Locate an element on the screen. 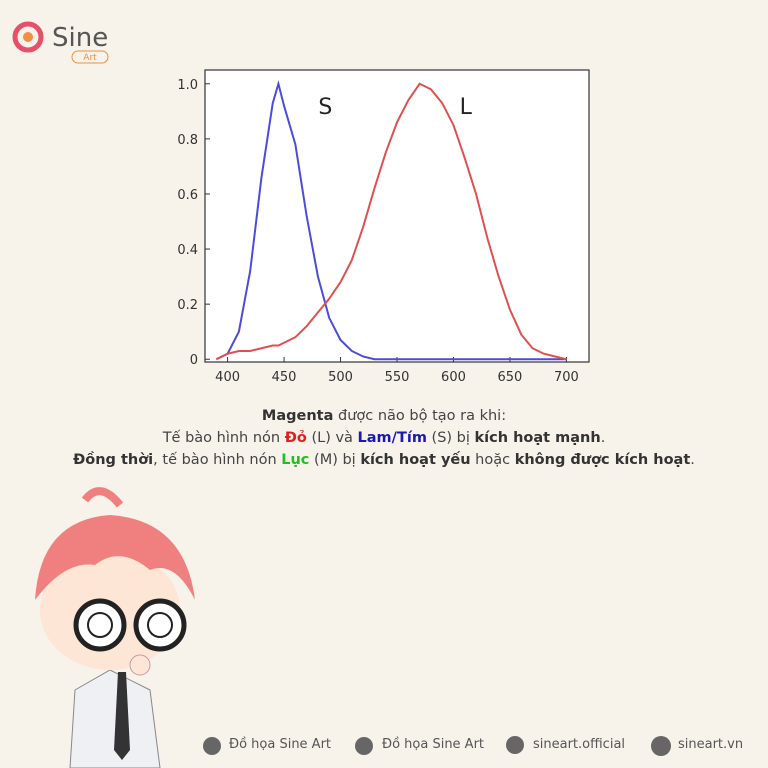 The image size is (768, 768). footer-link: sineart.official is located at coordinates (579, 744).